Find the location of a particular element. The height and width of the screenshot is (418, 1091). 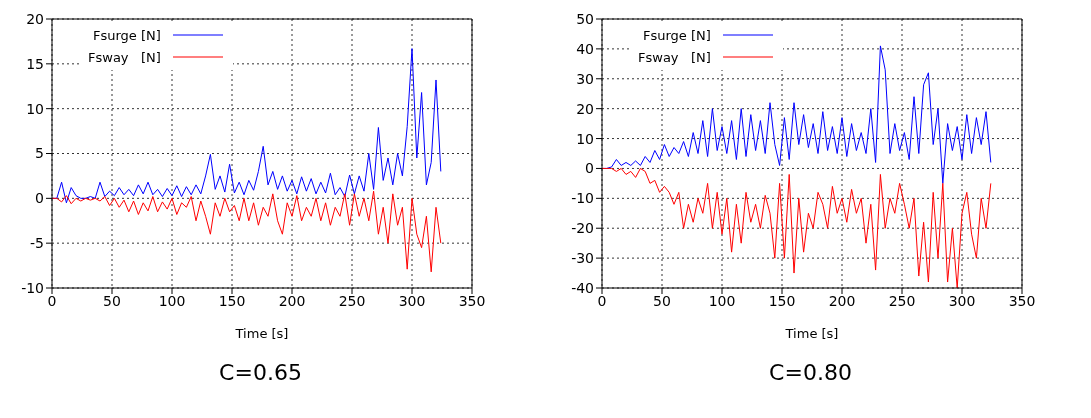

y-tick-label: -30 is located at coordinates (582, 258).